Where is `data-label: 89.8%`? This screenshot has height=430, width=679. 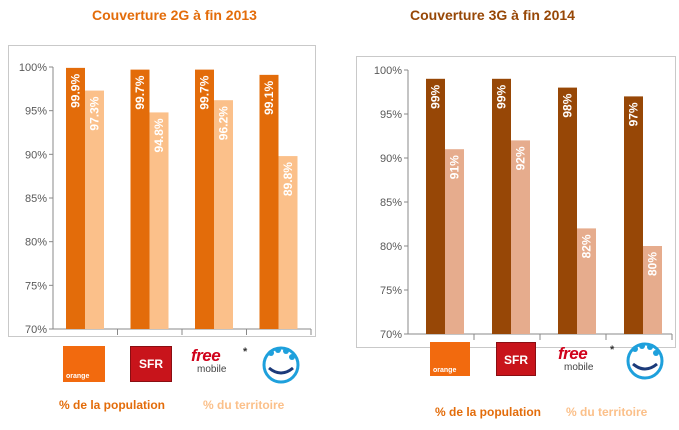 data-label: 89.8% is located at coordinates (288, 179).